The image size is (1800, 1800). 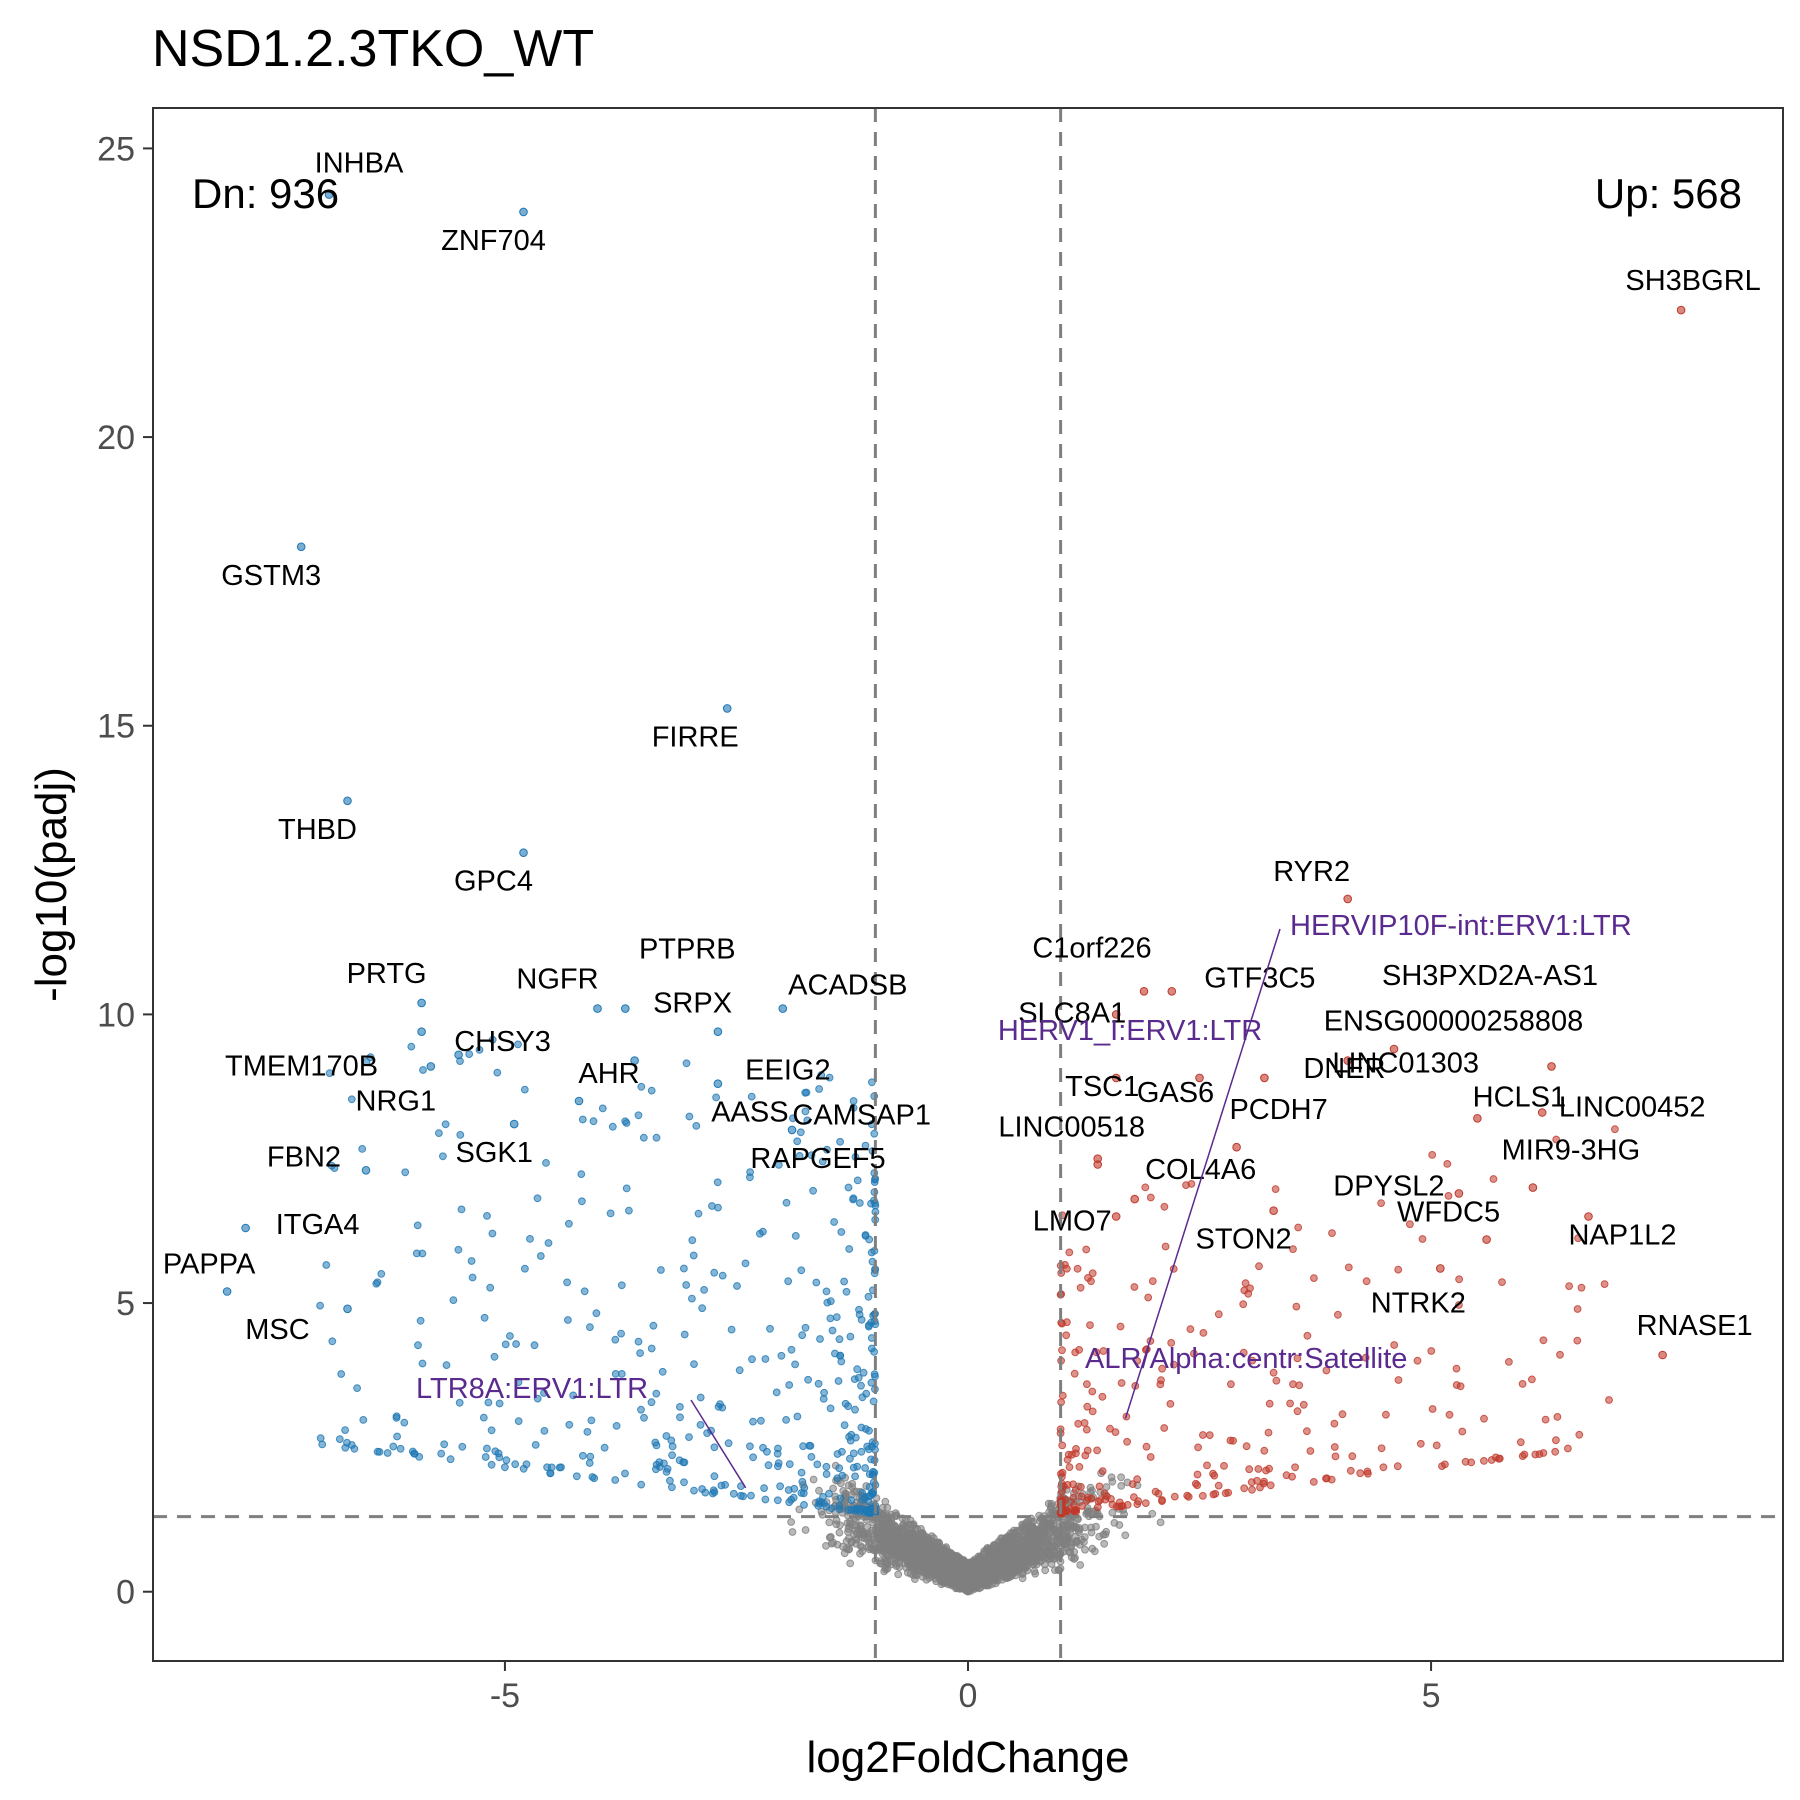 What do you see at coordinates (718, 1444) in the screenshot?
I see `te-connector-ltr8a-erv1-ltr` at bounding box center [718, 1444].